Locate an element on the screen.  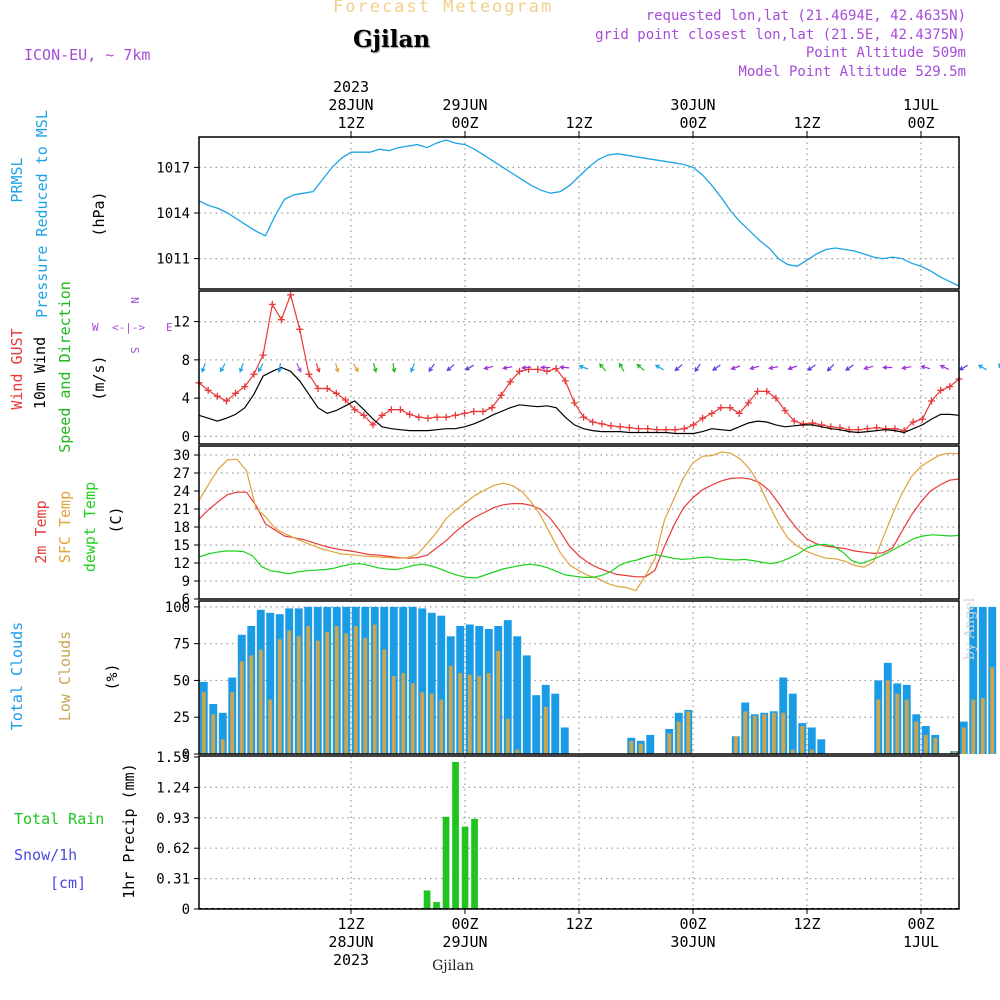
ytick-label-clouds: 25 is located at coordinates (181, 718).